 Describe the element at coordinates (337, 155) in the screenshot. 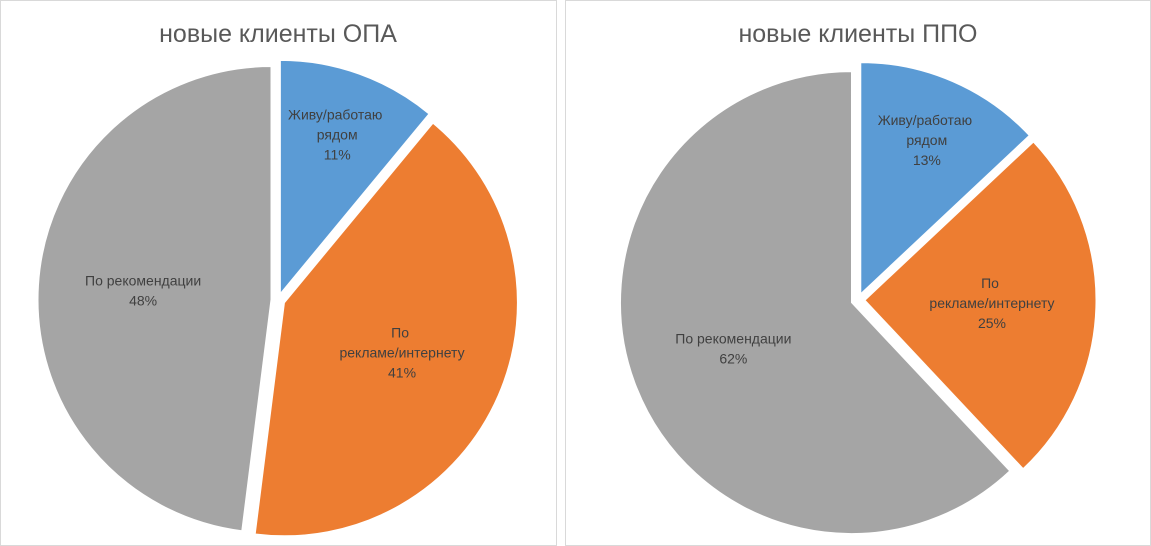

I see `data-label: 11%` at that location.